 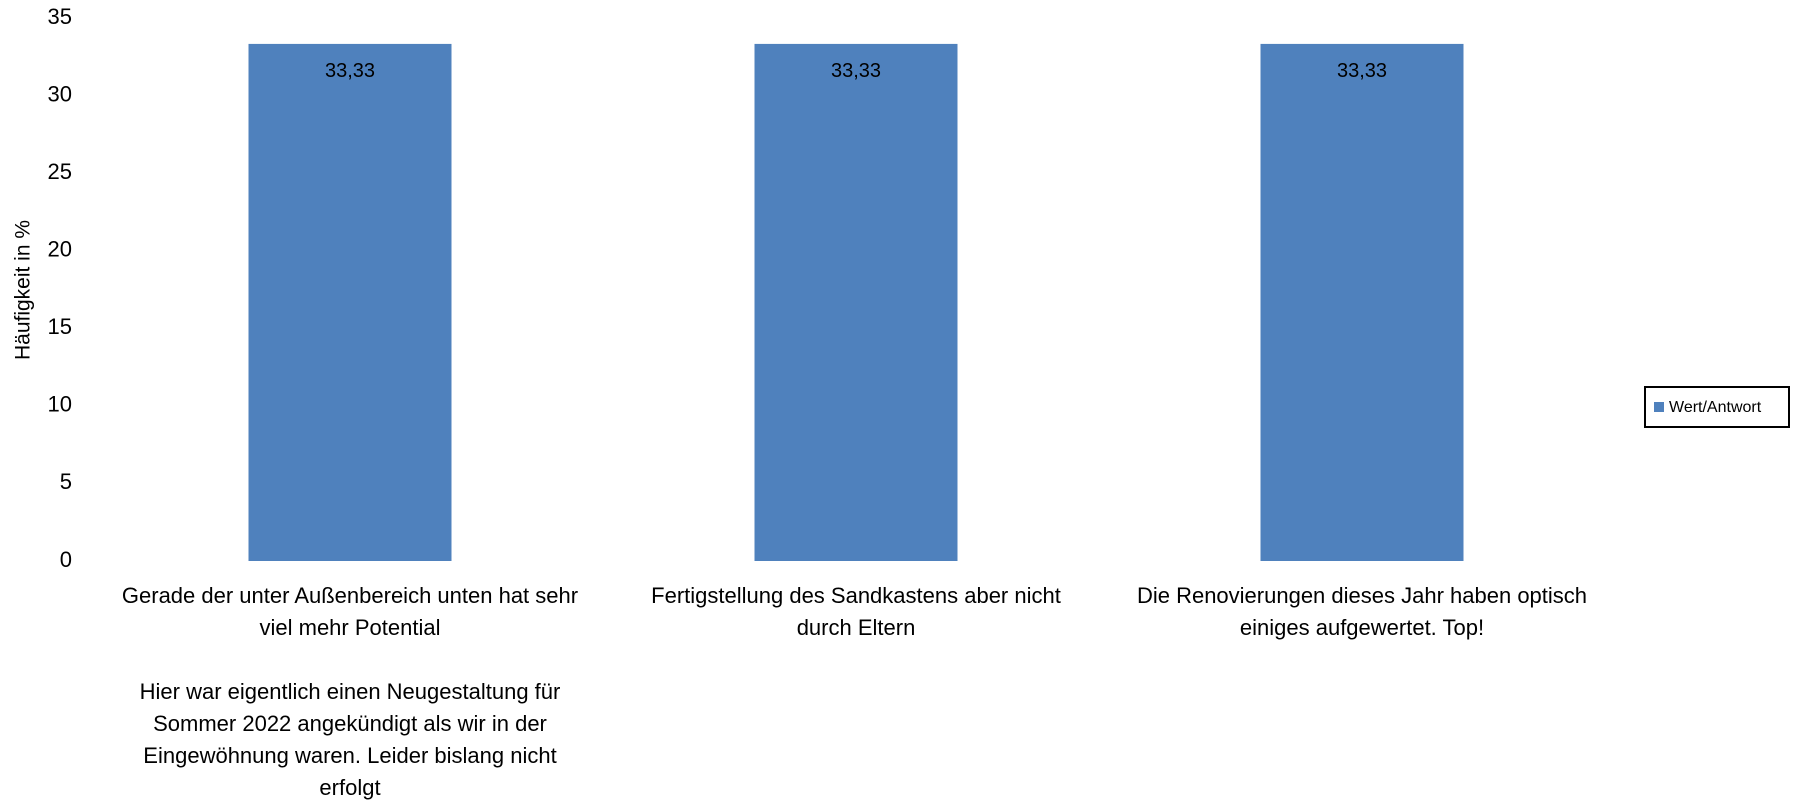 I want to click on legend-swatch, so click(x=1659, y=407).